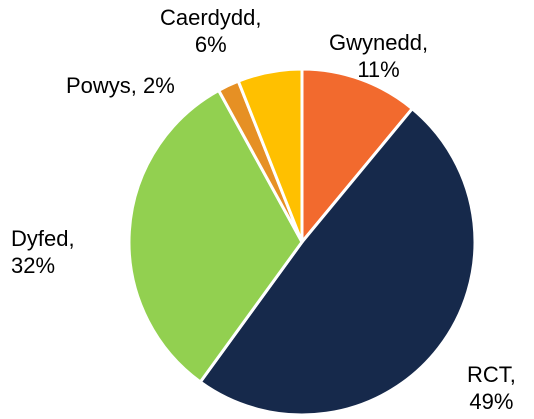  What do you see at coordinates (379, 42) in the screenshot?
I see `label-gwynedd-name: Gwynedd,` at bounding box center [379, 42].